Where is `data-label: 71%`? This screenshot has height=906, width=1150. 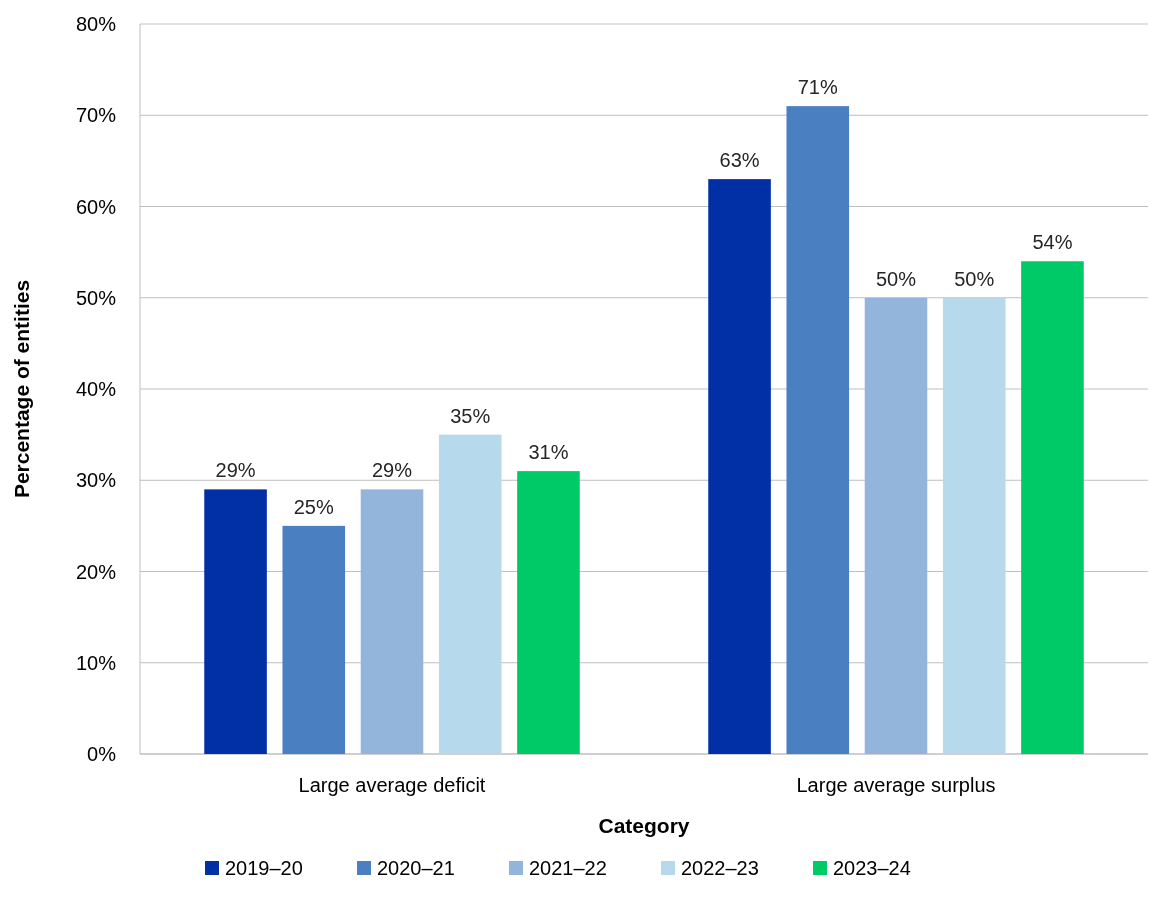
data-label: 71% is located at coordinates (818, 87).